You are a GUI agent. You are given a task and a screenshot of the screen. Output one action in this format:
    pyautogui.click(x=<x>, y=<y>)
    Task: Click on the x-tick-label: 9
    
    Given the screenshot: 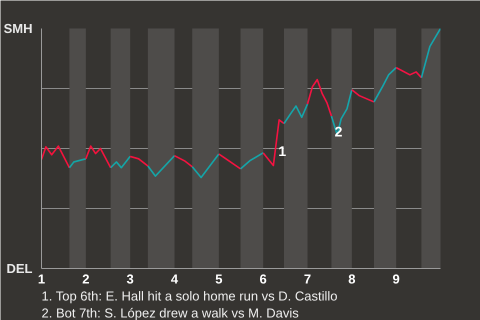 What is the action you would take?
    pyautogui.click(x=396, y=279)
    